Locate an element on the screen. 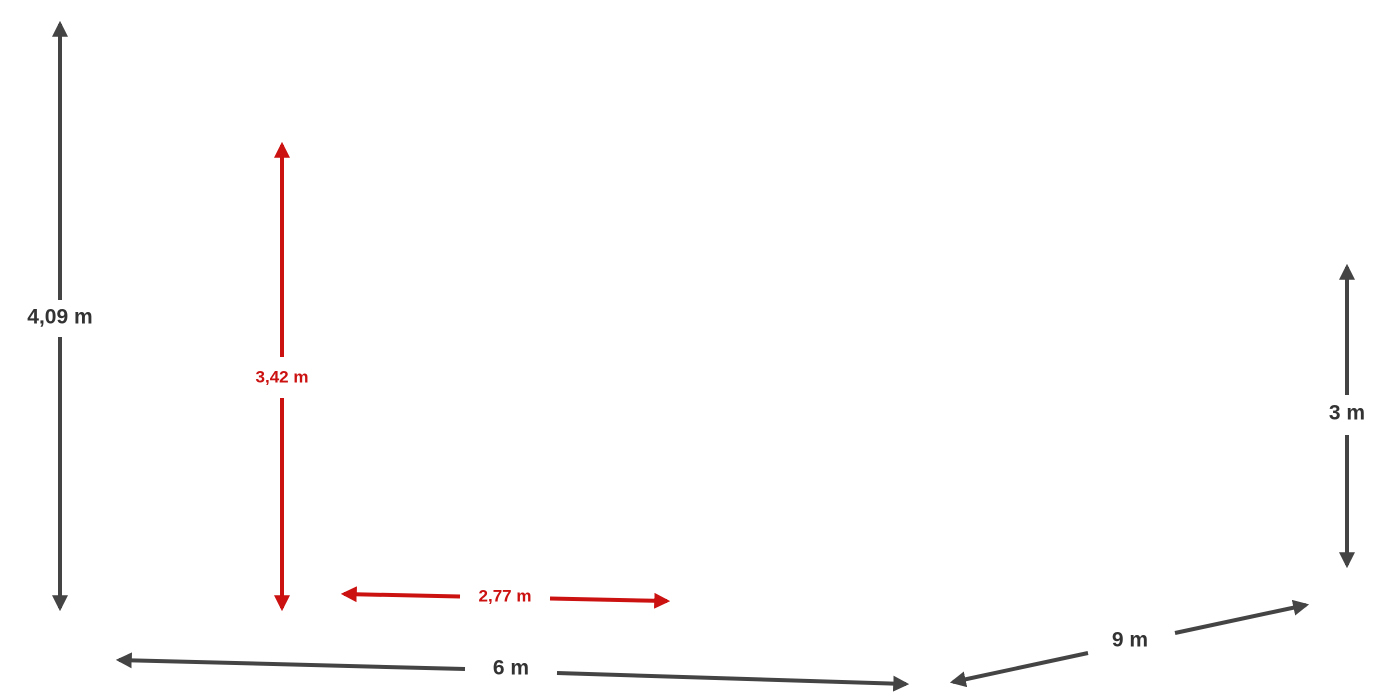  dimension-label: 6 m is located at coordinates (511, 668).